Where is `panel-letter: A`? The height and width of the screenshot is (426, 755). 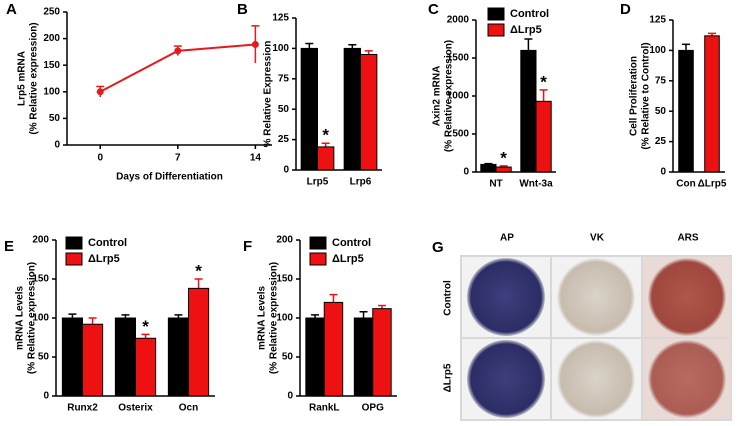
panel-letter: A is located at coordinates (11, 9).